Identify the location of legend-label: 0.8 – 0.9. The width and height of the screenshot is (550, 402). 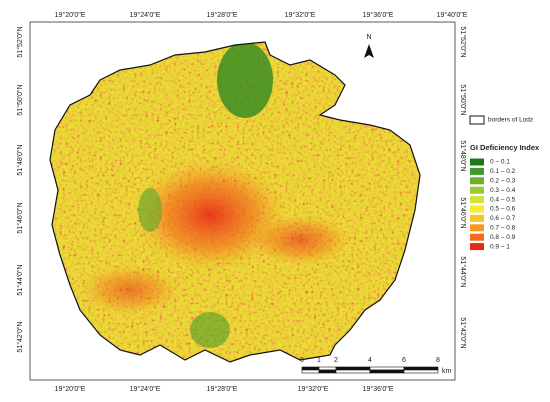
(503, 237).